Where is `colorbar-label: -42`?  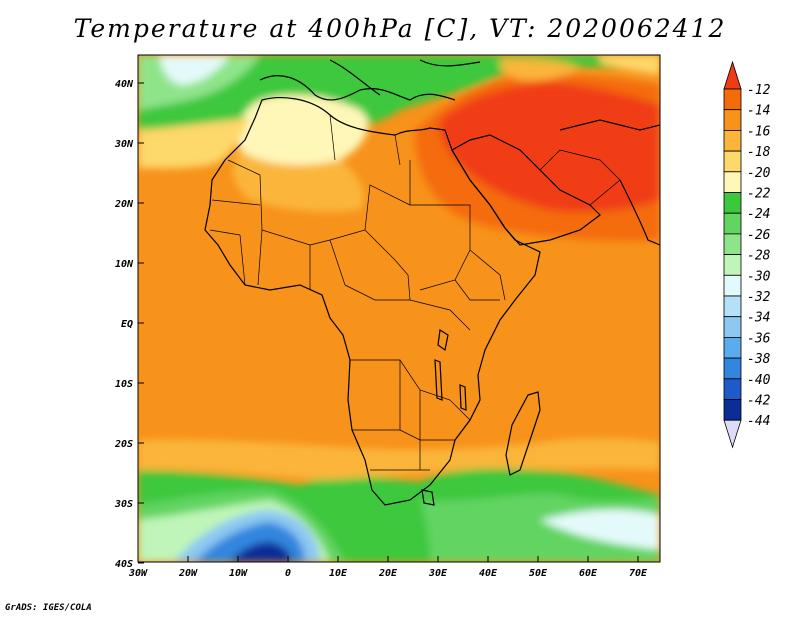 colorbar-label: -42 is located at coordinates (759, 401).